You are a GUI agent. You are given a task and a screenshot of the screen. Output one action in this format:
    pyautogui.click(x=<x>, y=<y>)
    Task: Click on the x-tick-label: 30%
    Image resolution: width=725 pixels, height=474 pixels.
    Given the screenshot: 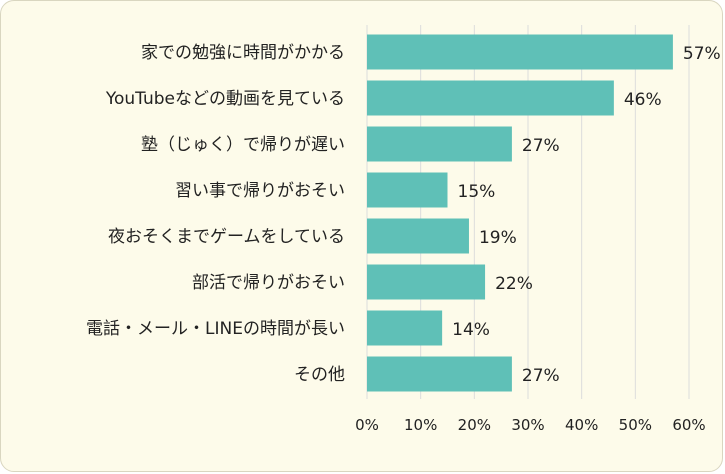 What is the action you would take?
    pyautogui.click(x=527, y=425)
    